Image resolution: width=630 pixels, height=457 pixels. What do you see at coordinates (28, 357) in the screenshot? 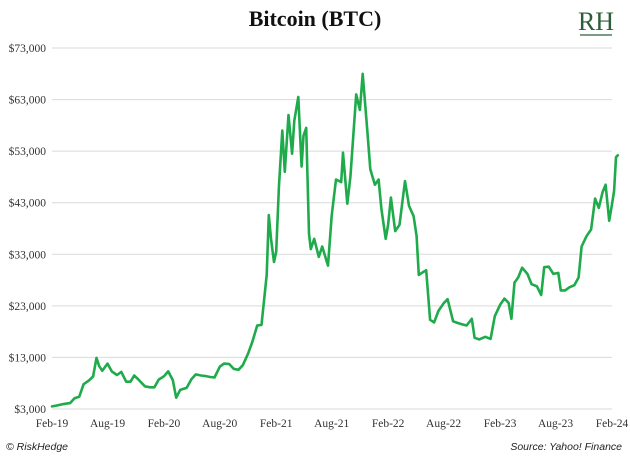
I see `y-tick-label: $13,000` at bounding box center [28, 357].